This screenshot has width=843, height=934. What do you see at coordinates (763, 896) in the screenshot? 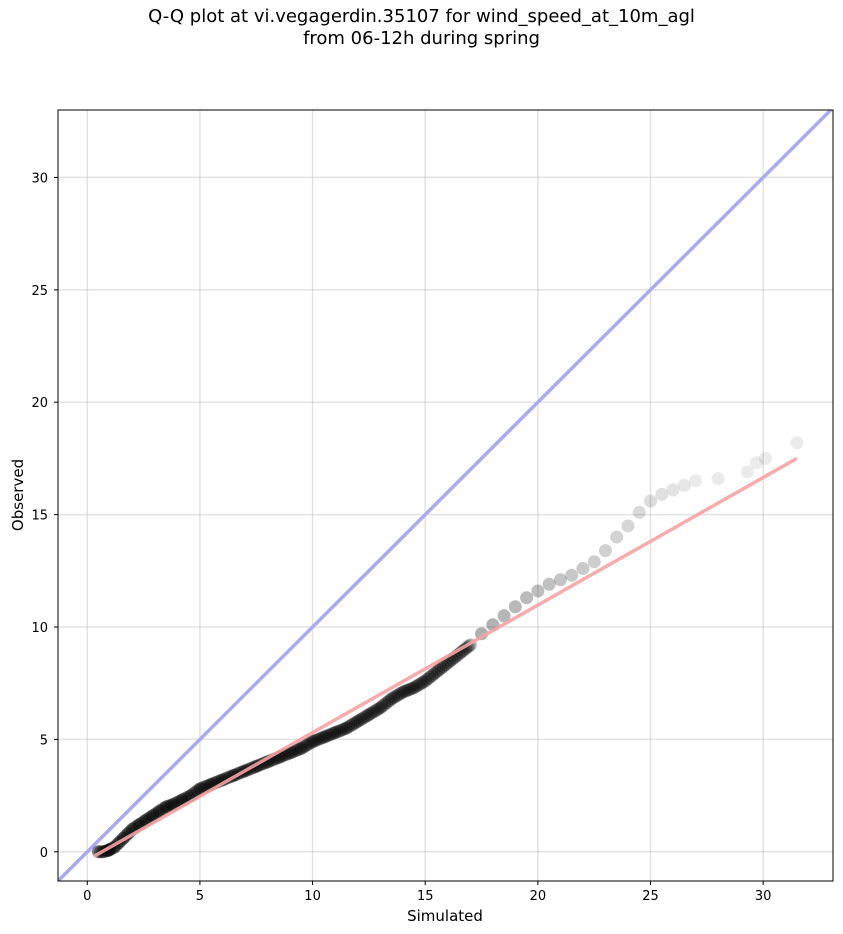
I see `x-tick-label: 30` at bounding box center [763, 896].